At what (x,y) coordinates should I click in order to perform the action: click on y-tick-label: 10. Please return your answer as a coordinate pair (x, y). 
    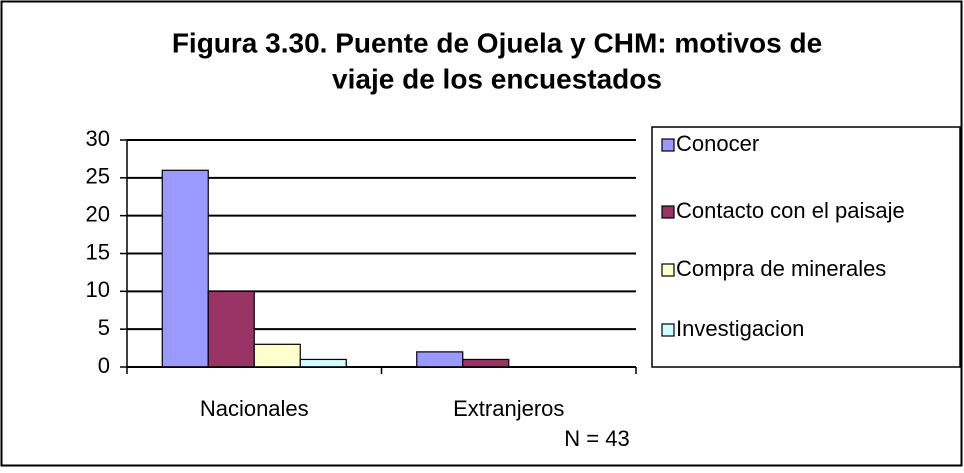
    Looking at the image, I should click on (98, 289).